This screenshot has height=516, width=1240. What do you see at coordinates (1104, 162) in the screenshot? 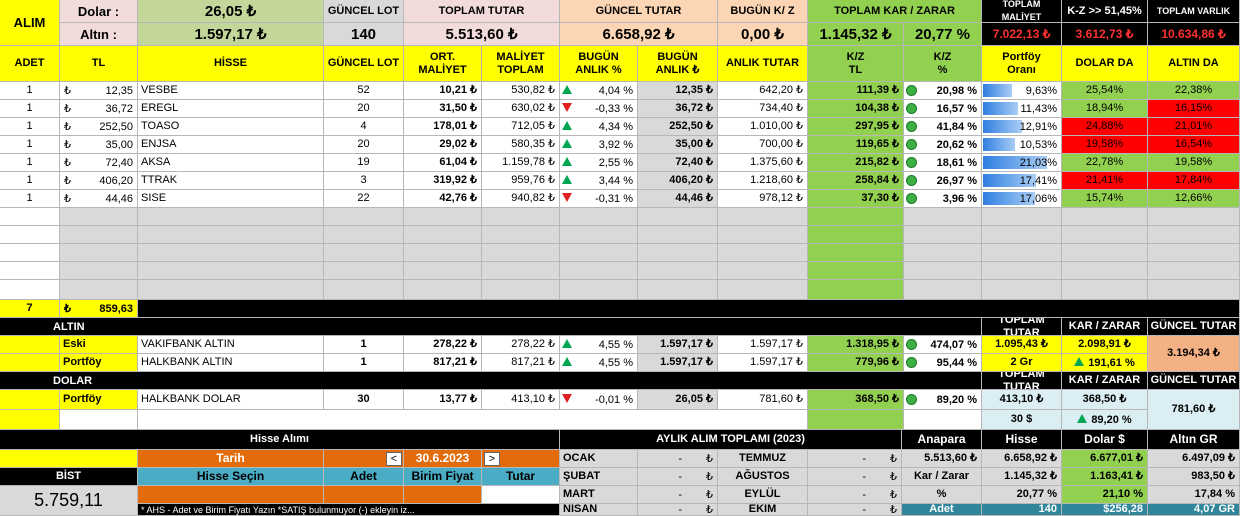
I see `stock-dolar-da-text: 22,78%` at bounding box center [1104, 162].